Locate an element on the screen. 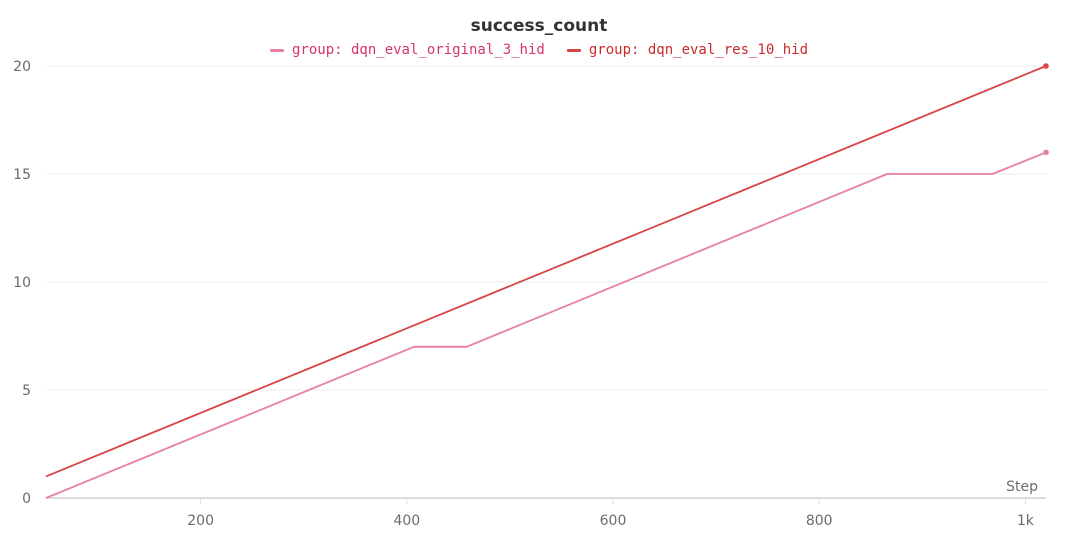 This screenshot has height=552, width=1078. x-tick-label: 400 is located at coordinates (406, 521).